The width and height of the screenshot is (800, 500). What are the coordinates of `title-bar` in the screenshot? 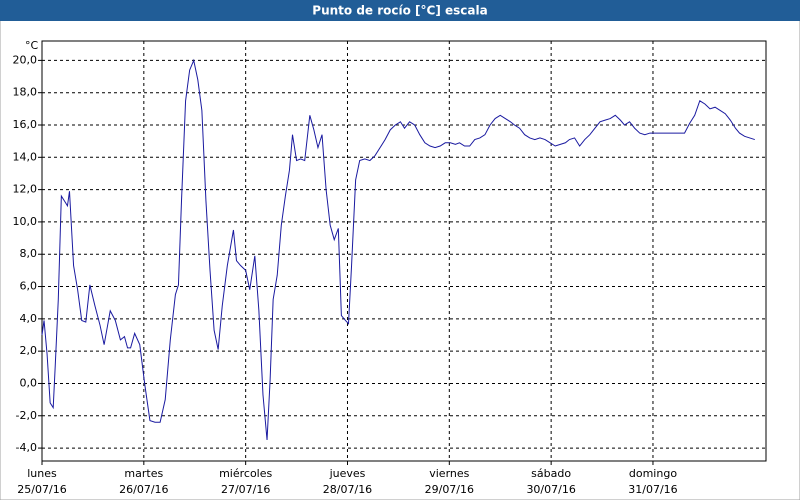 It's located at (400, 10).